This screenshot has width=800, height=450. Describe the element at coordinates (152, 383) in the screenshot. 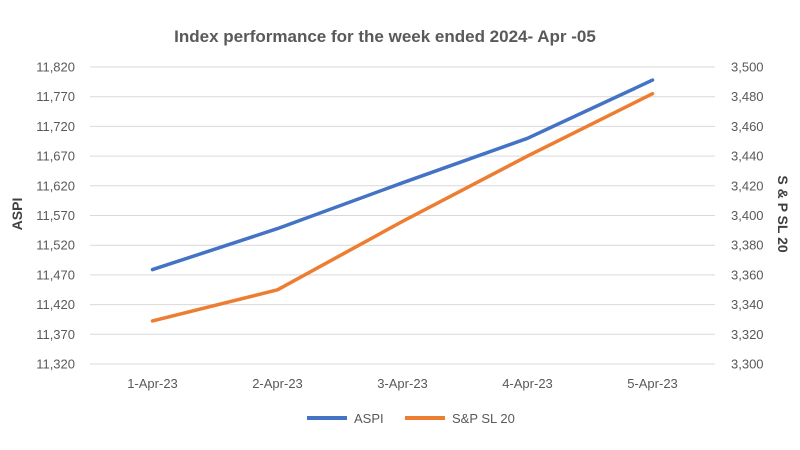

I see `x-tick-label: 1-Apr-23` at that location.